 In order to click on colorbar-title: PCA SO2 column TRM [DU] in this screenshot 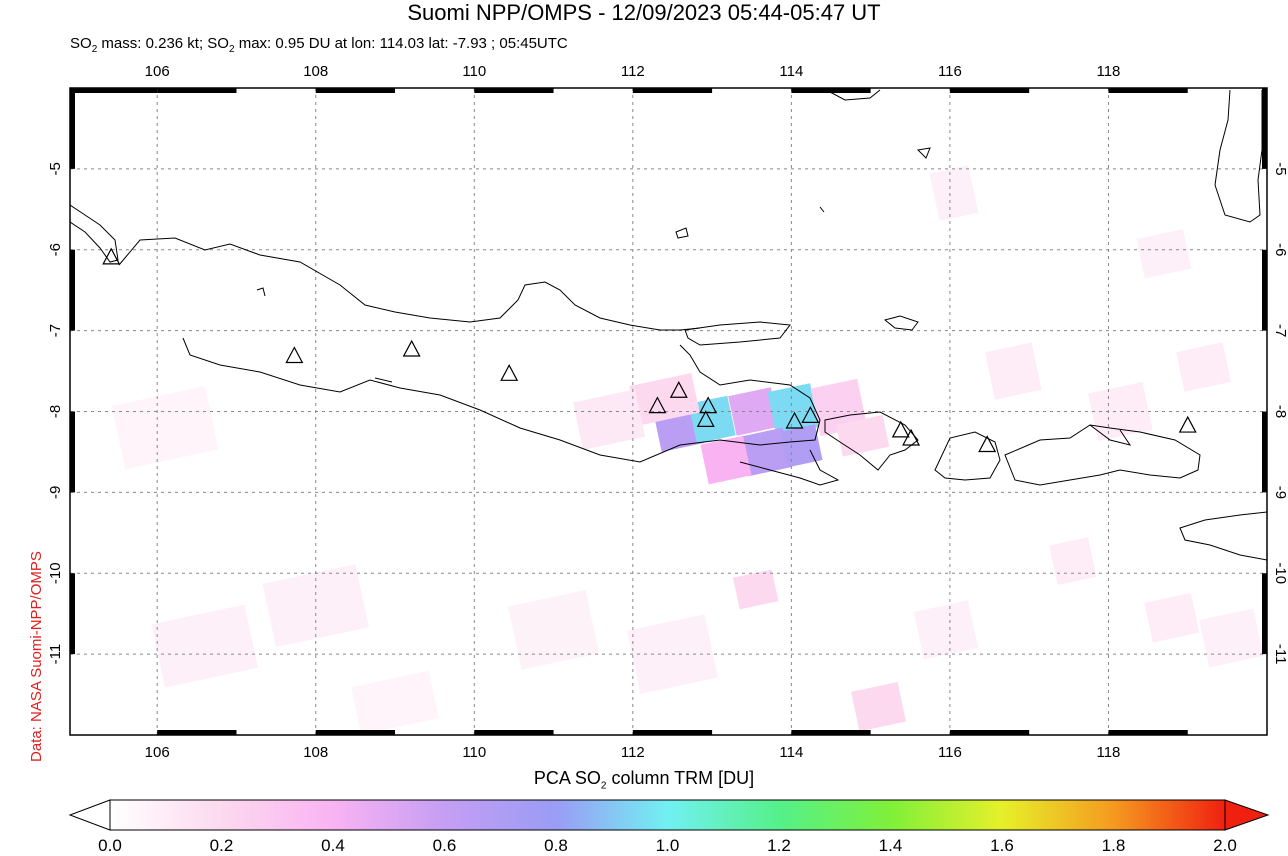, I will do `click(644, 780)`.